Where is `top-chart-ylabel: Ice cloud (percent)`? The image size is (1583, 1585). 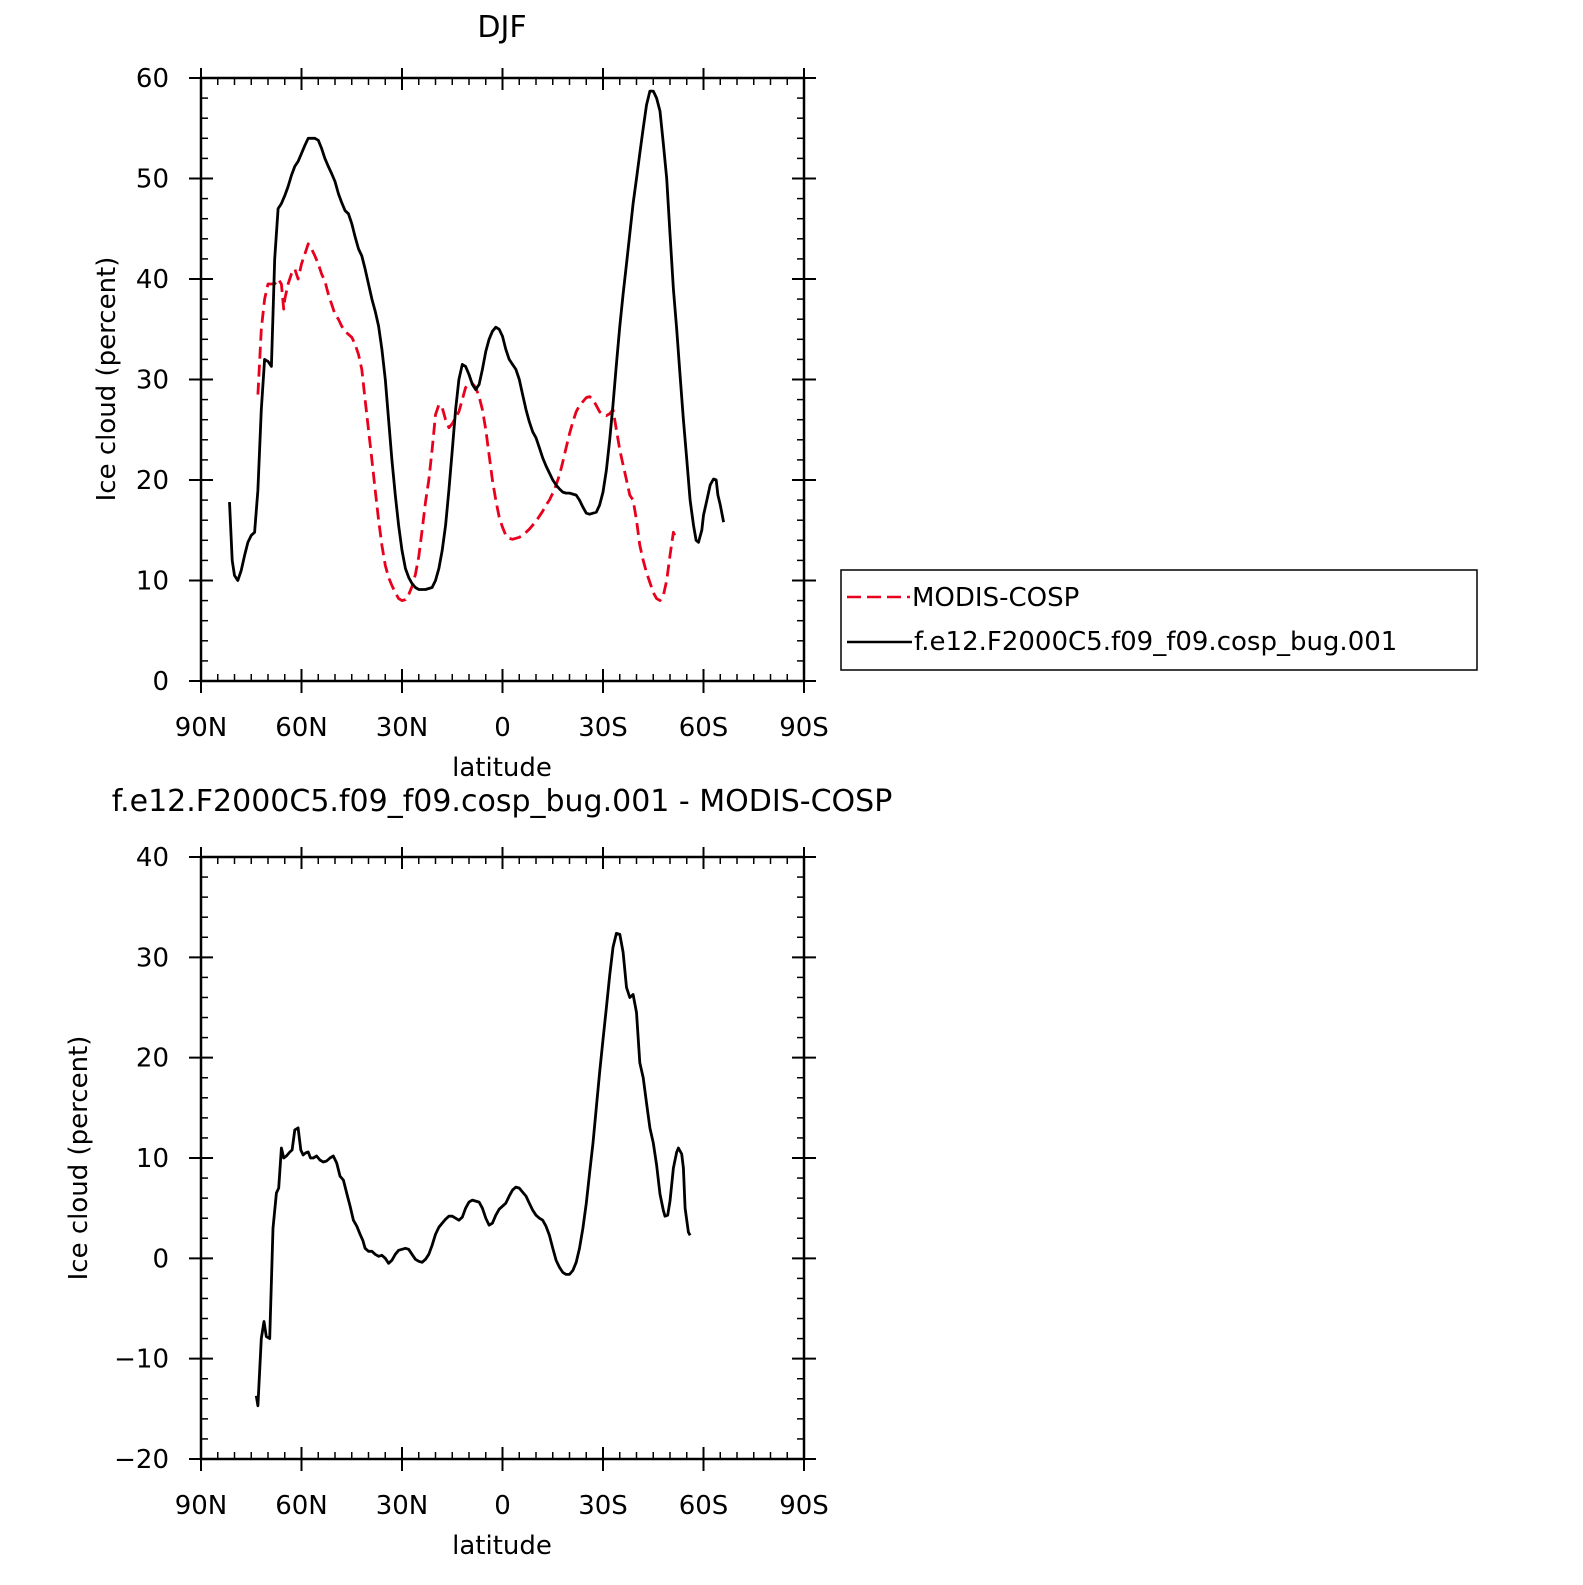
top-chart-ylabel: Ice cloud (percent) is located at coordinates (107, 379).